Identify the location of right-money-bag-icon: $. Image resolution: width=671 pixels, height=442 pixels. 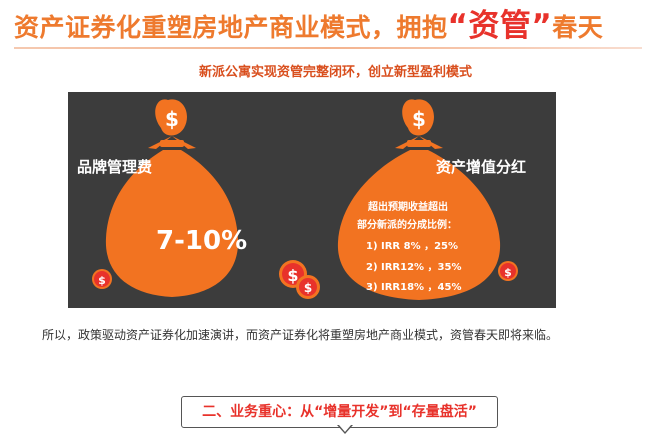
(419, 199).